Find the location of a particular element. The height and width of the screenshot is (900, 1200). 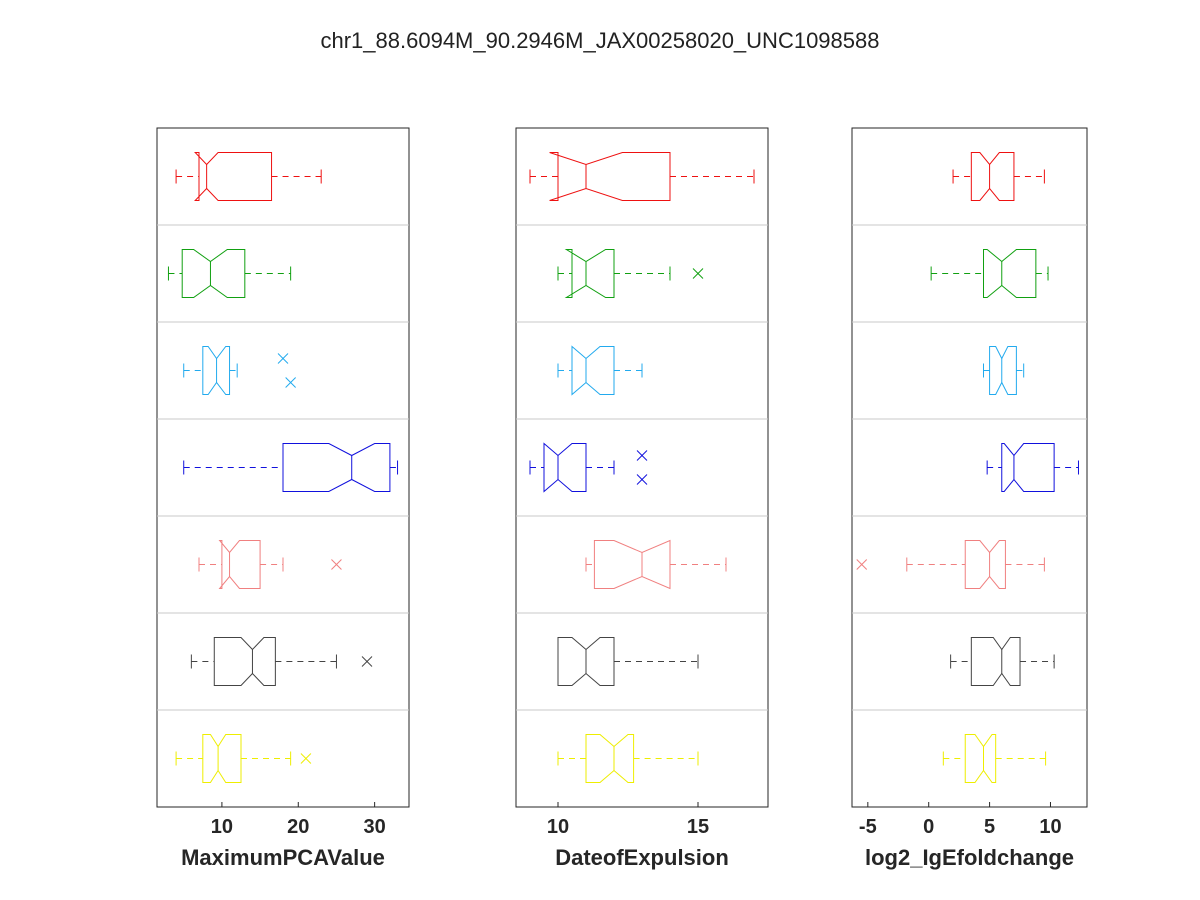

x-tick-label: 30 is located at coordinates (375, 827).